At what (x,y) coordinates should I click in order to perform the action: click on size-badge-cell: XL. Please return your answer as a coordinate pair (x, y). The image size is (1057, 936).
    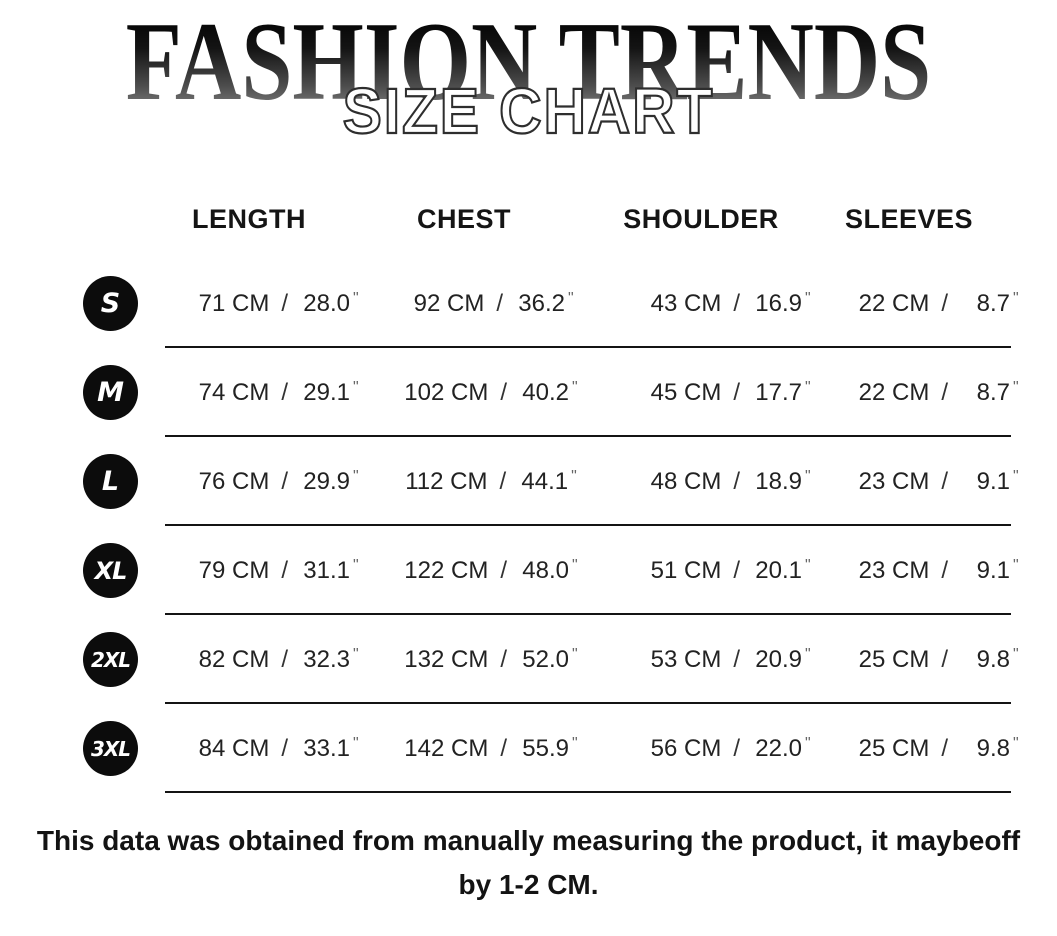
    Looking at the image, I should click on (110, 570).